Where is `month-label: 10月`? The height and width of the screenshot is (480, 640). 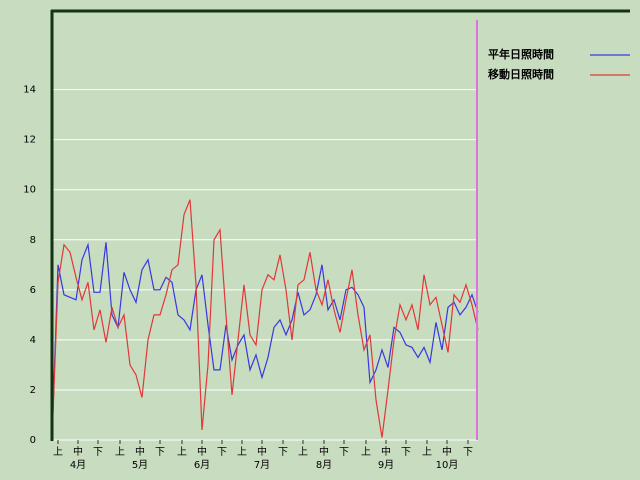 month-label: 10月 is located at coordinates (447, 465).